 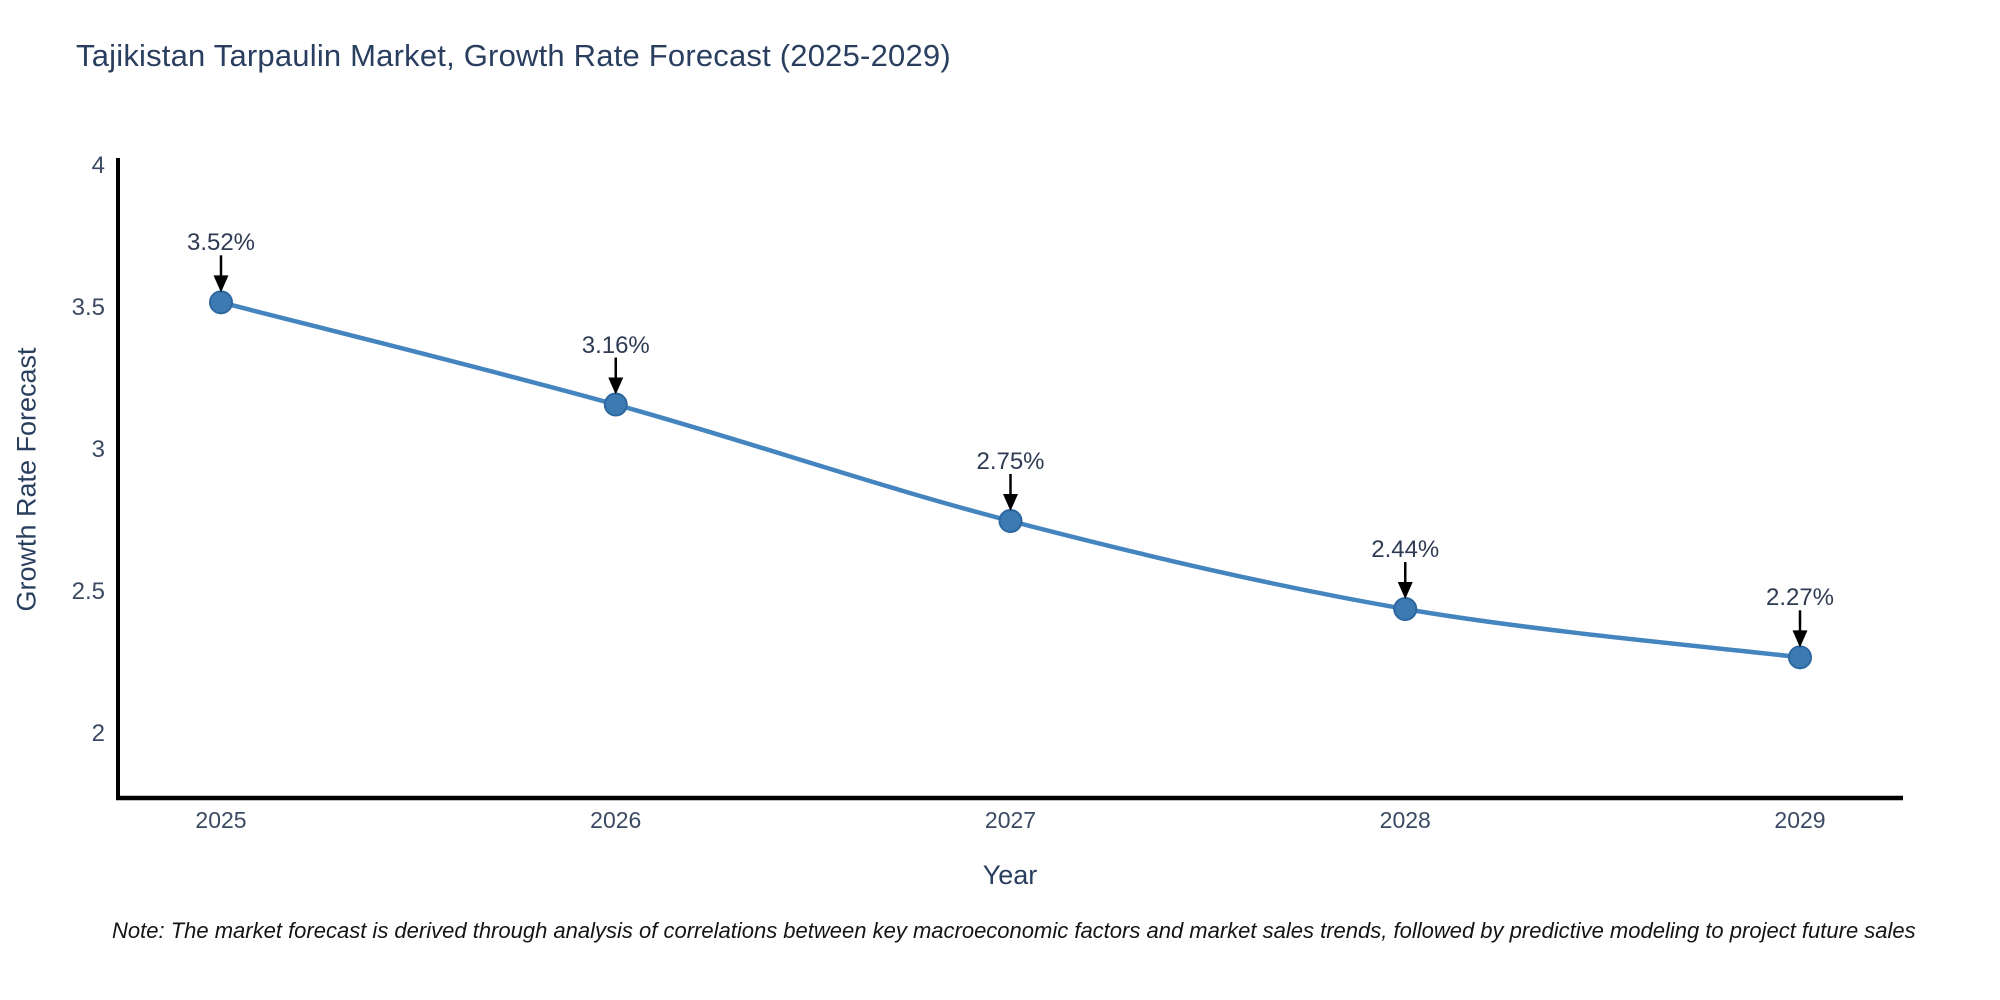 I want to click on point-value-label: 3.52%, so click(x=221, y=243).